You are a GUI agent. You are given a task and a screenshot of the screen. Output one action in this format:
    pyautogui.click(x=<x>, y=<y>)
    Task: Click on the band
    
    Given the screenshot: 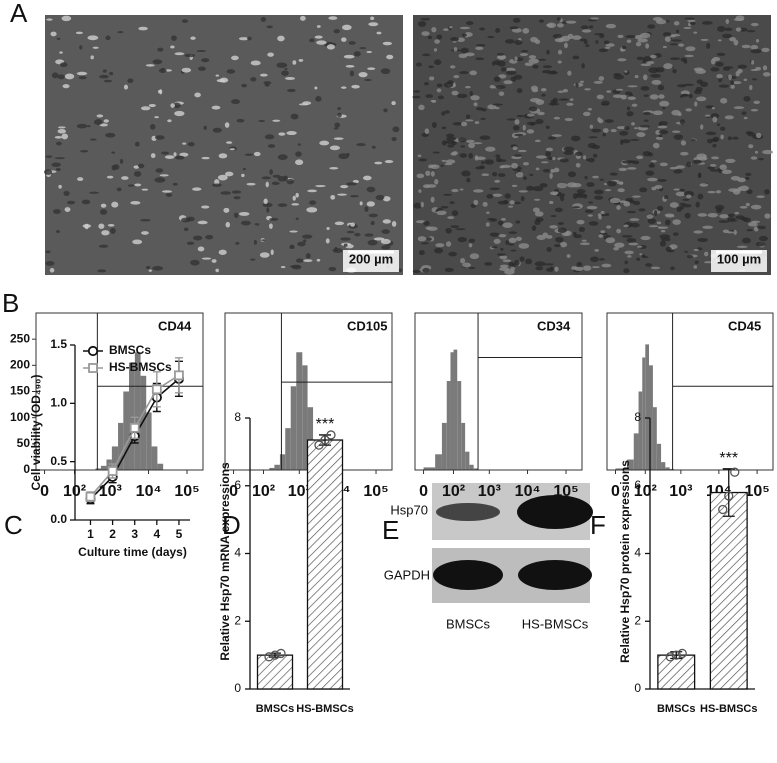 What is the action you would take?
    pyautogui.click(x=468, y=575)
    